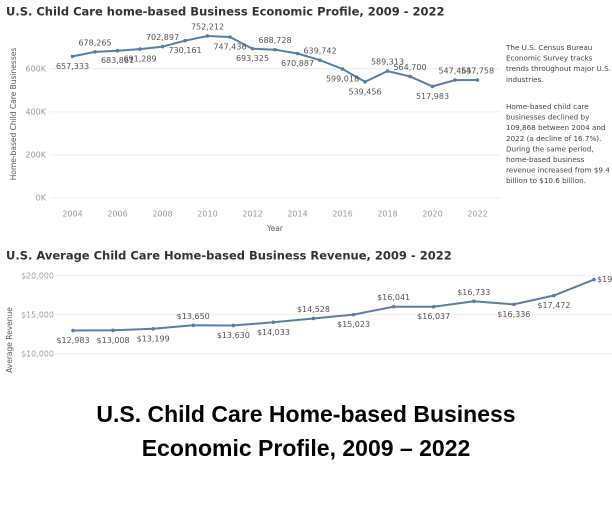 The image size is (612, 528). Describe the element at coordinates (297, 63) in the screenshot. I see `data-label: 670,887` at that location.